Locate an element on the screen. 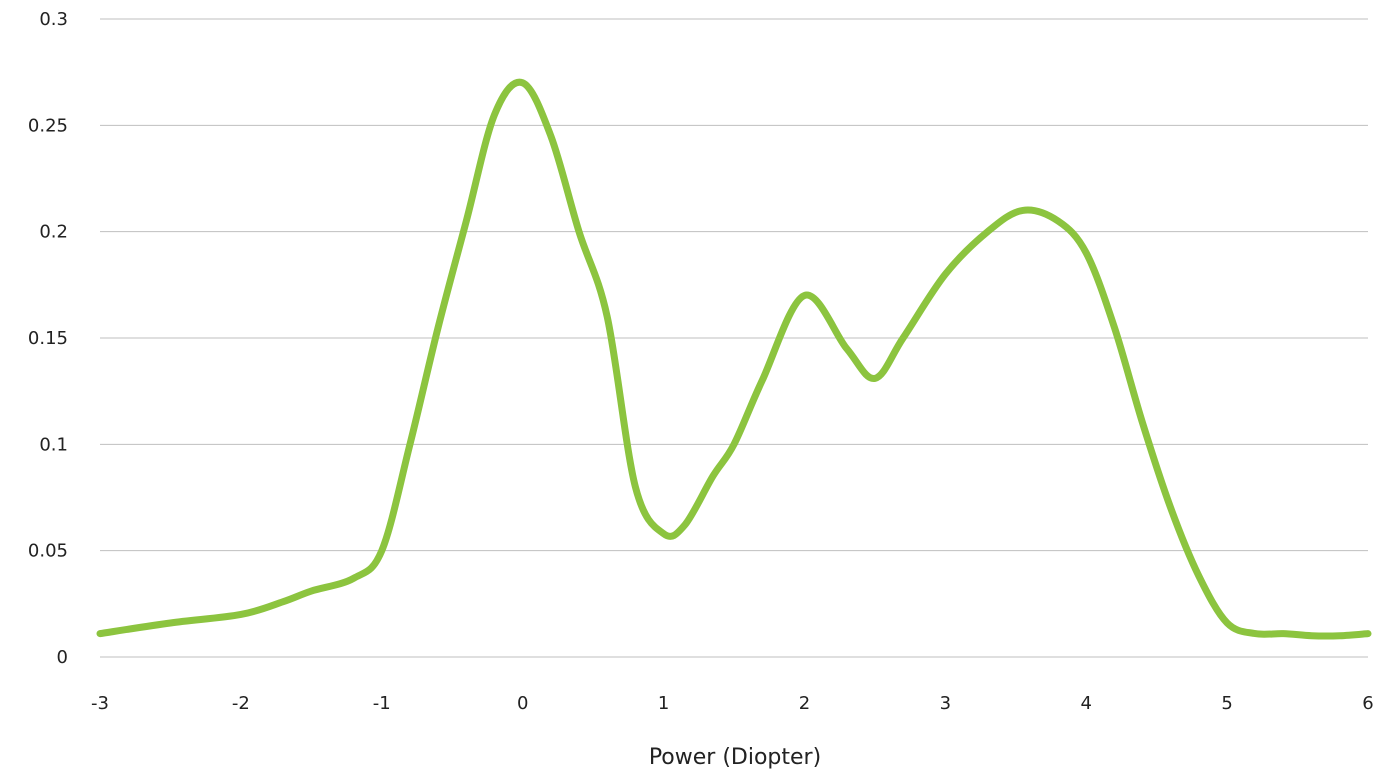 Image resolution: width=1381 pixels, height=772 pixels. x-tick-label: -1 is located at coordinates (382, 703).